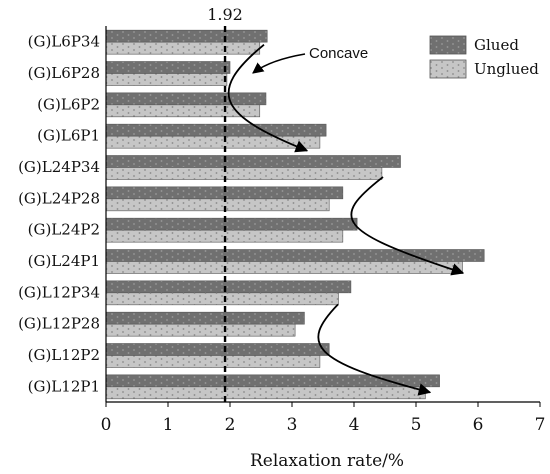 This screenshot has height=474, width=550. Describe the element at coordinates (374, 349) in the screenshot. I see `concave-curve-l12` at that location.